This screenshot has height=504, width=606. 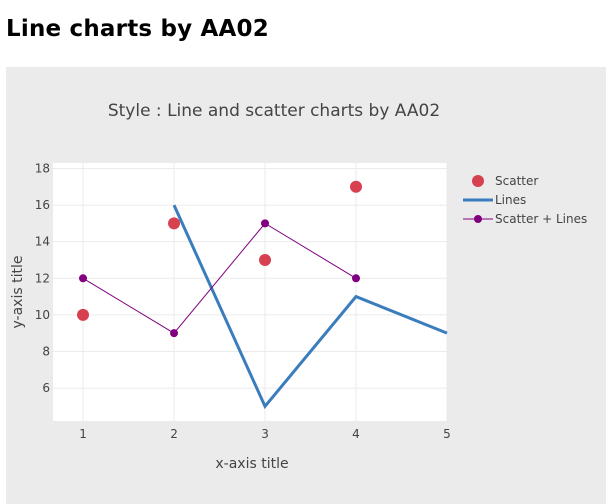 I want to click on y-tick-label: 16, so click(x=42, y=205).